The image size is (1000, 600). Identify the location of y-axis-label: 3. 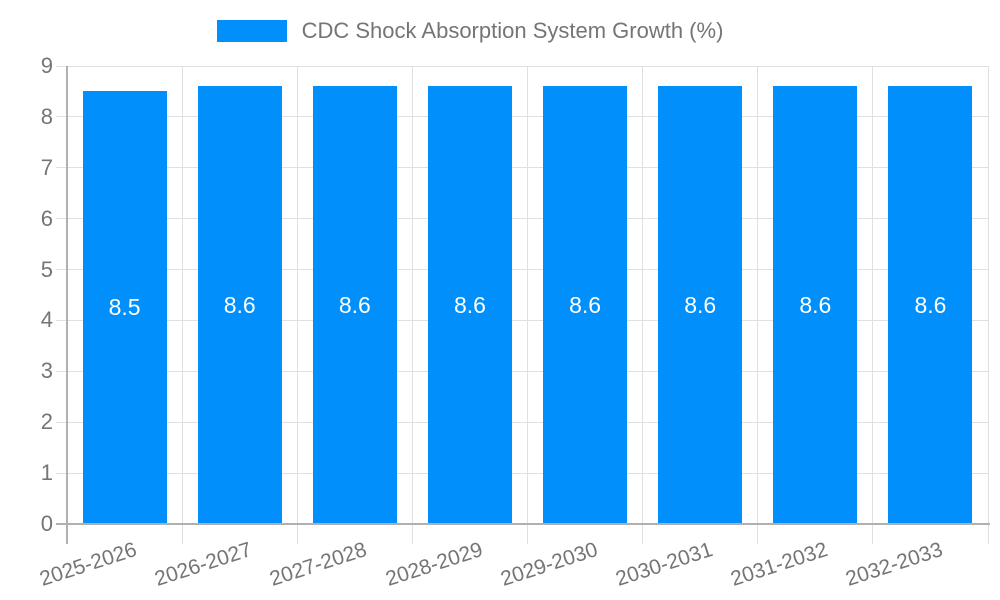
(46, 371).